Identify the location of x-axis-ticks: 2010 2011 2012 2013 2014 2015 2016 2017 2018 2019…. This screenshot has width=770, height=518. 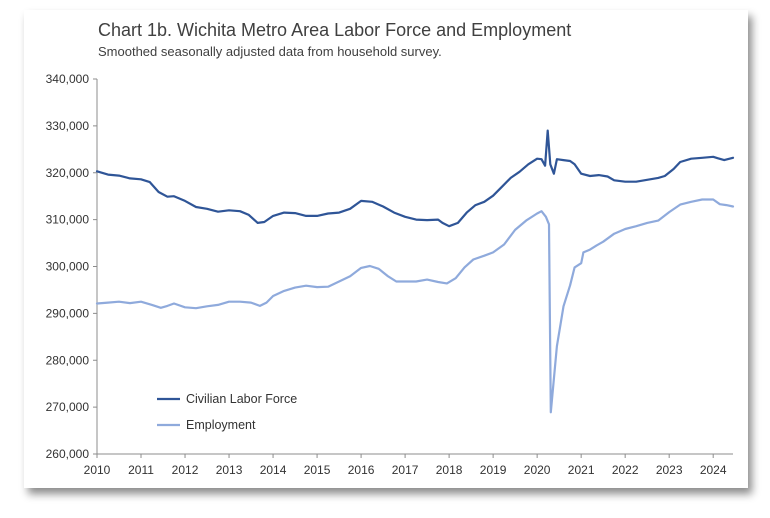
(405, 465).